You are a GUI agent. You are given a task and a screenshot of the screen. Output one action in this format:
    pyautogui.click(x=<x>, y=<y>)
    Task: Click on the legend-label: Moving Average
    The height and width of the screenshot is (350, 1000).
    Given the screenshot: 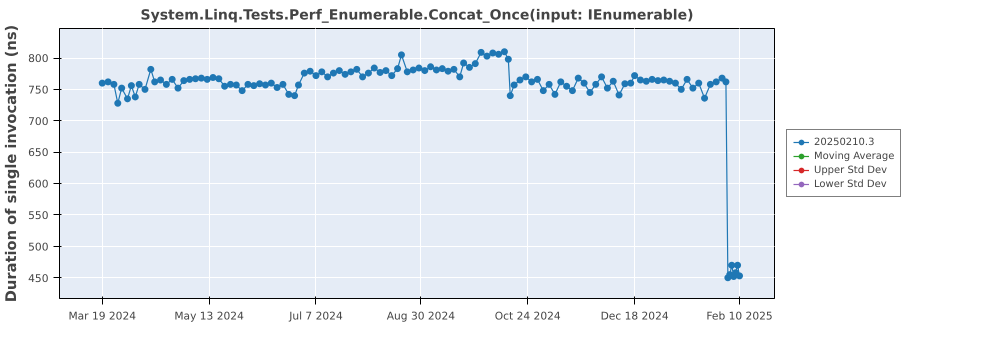 What is the action you would take?
    pyautogui.click(x=854, y=156)
    